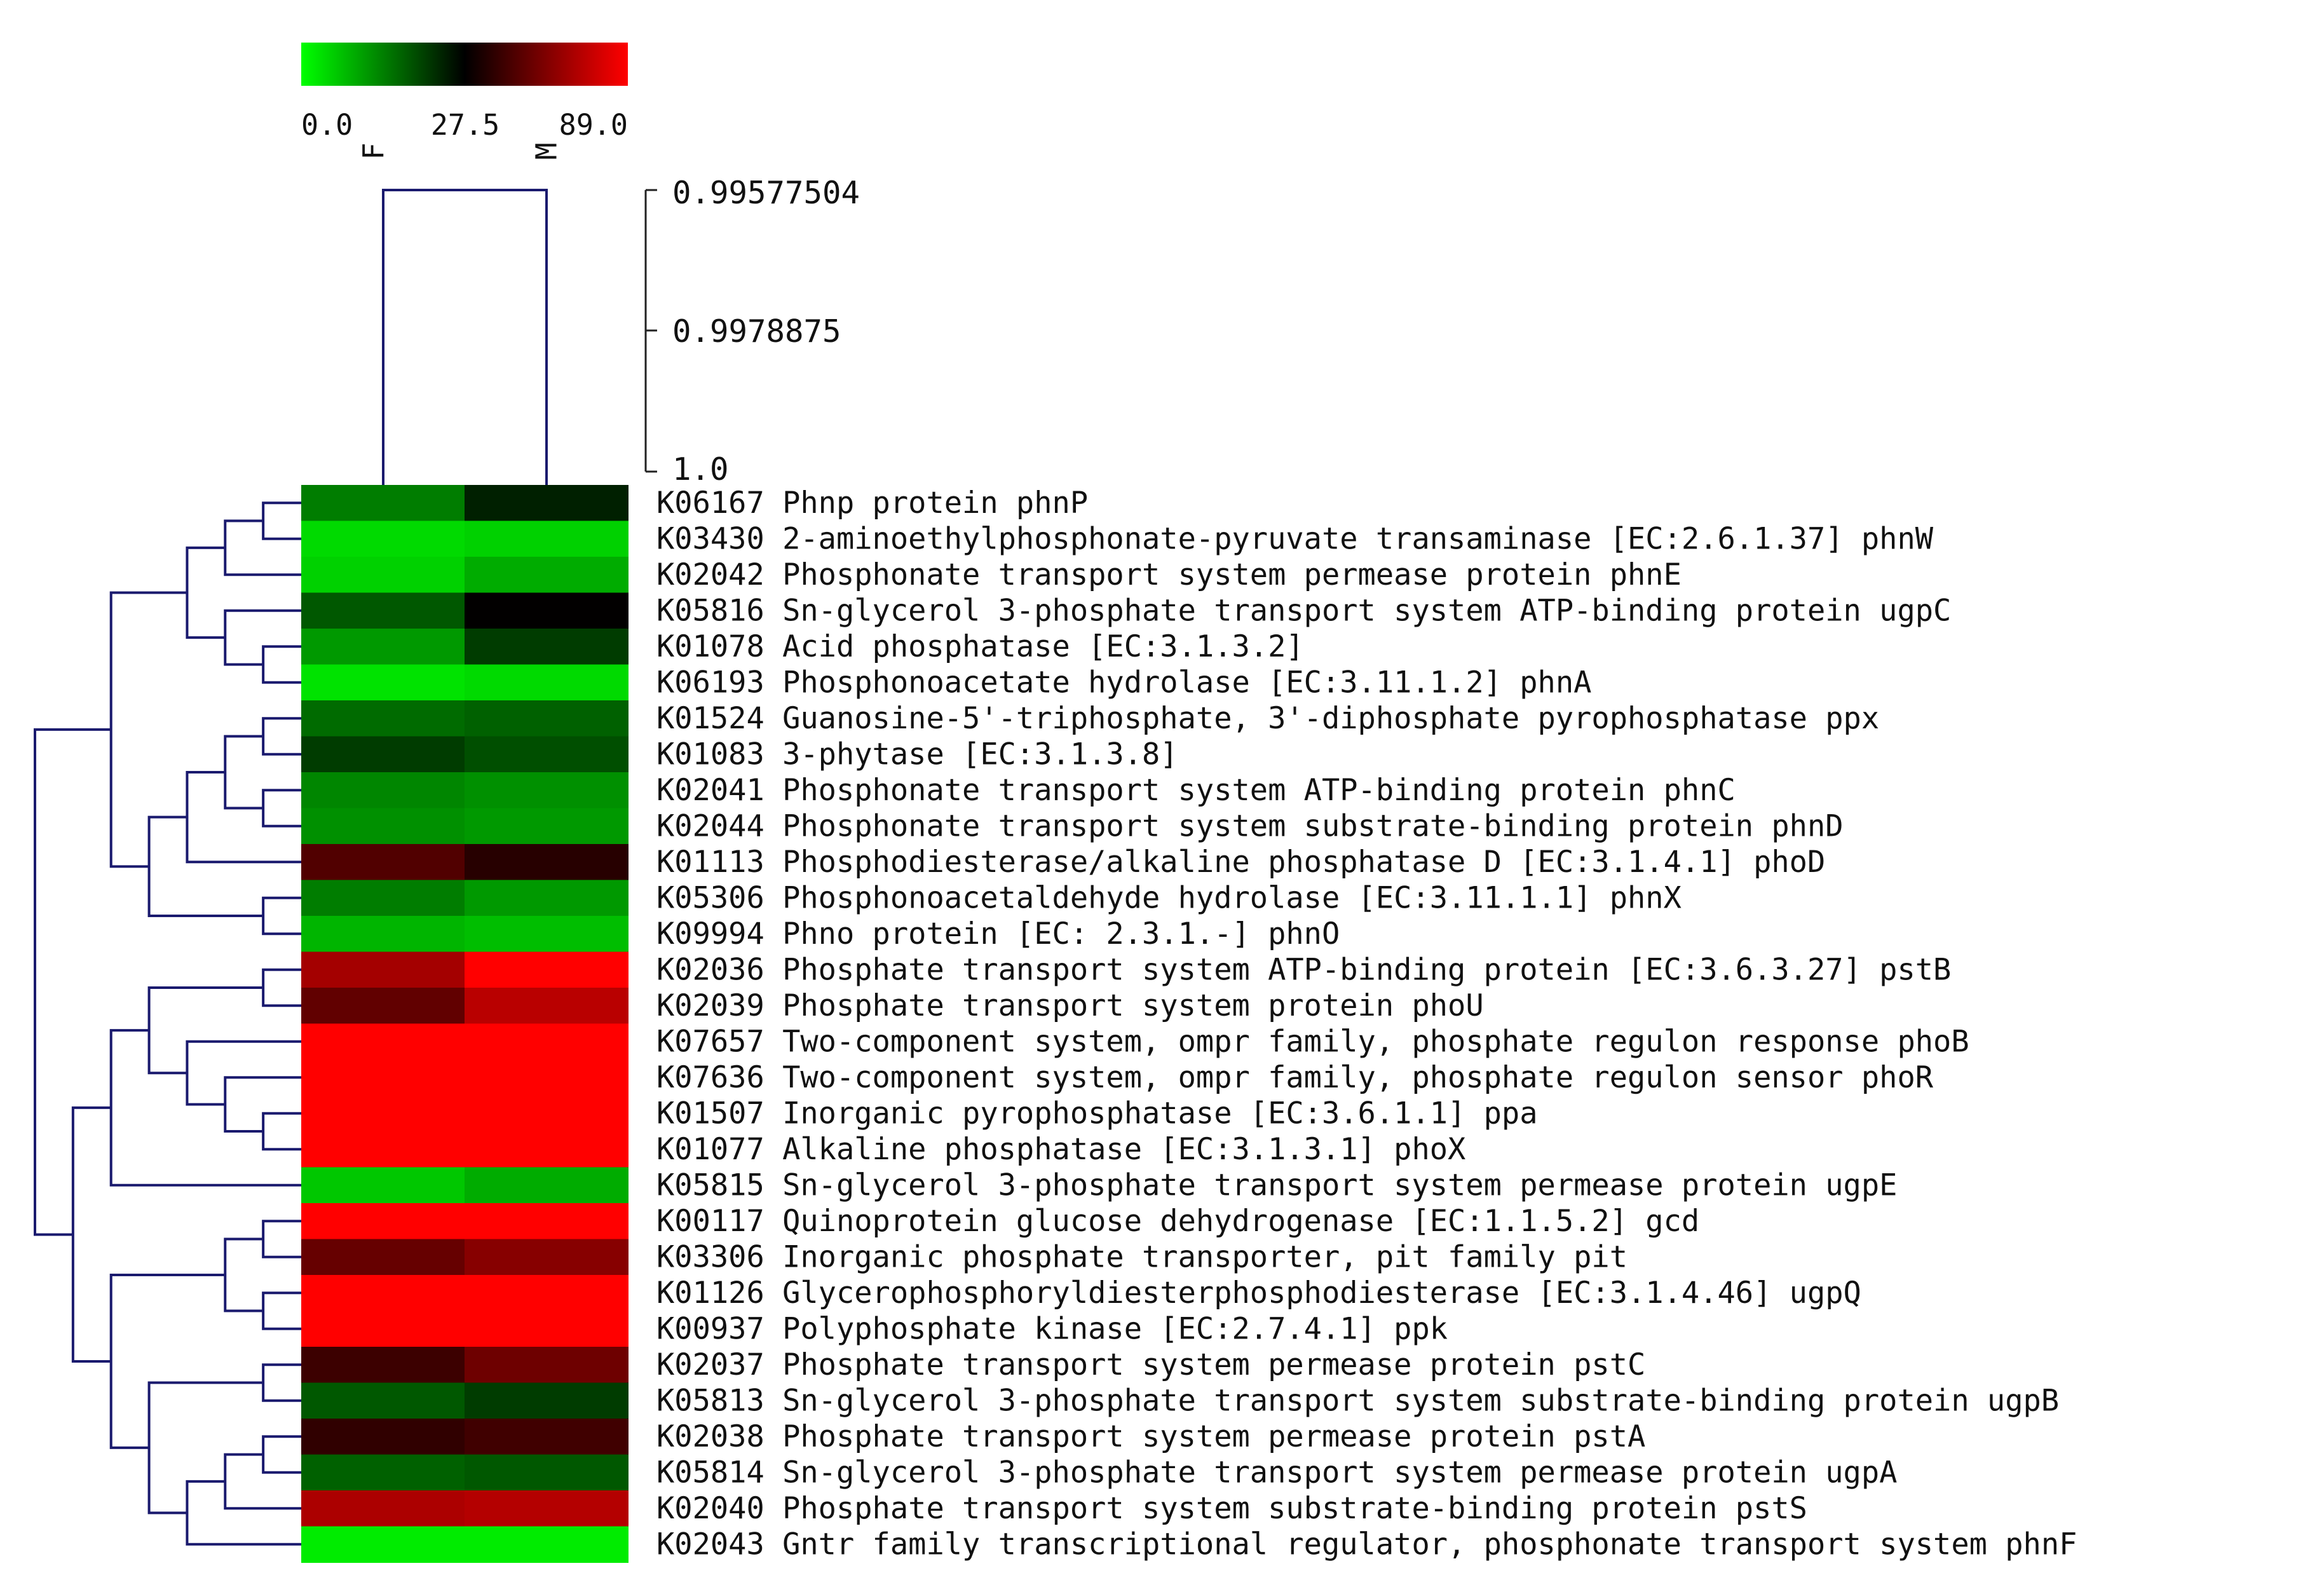  What do you see at coordinates (547, 790) in the screenshot?
I see `heatmap-cell-k02041-m` at bounding box center [547, 790].